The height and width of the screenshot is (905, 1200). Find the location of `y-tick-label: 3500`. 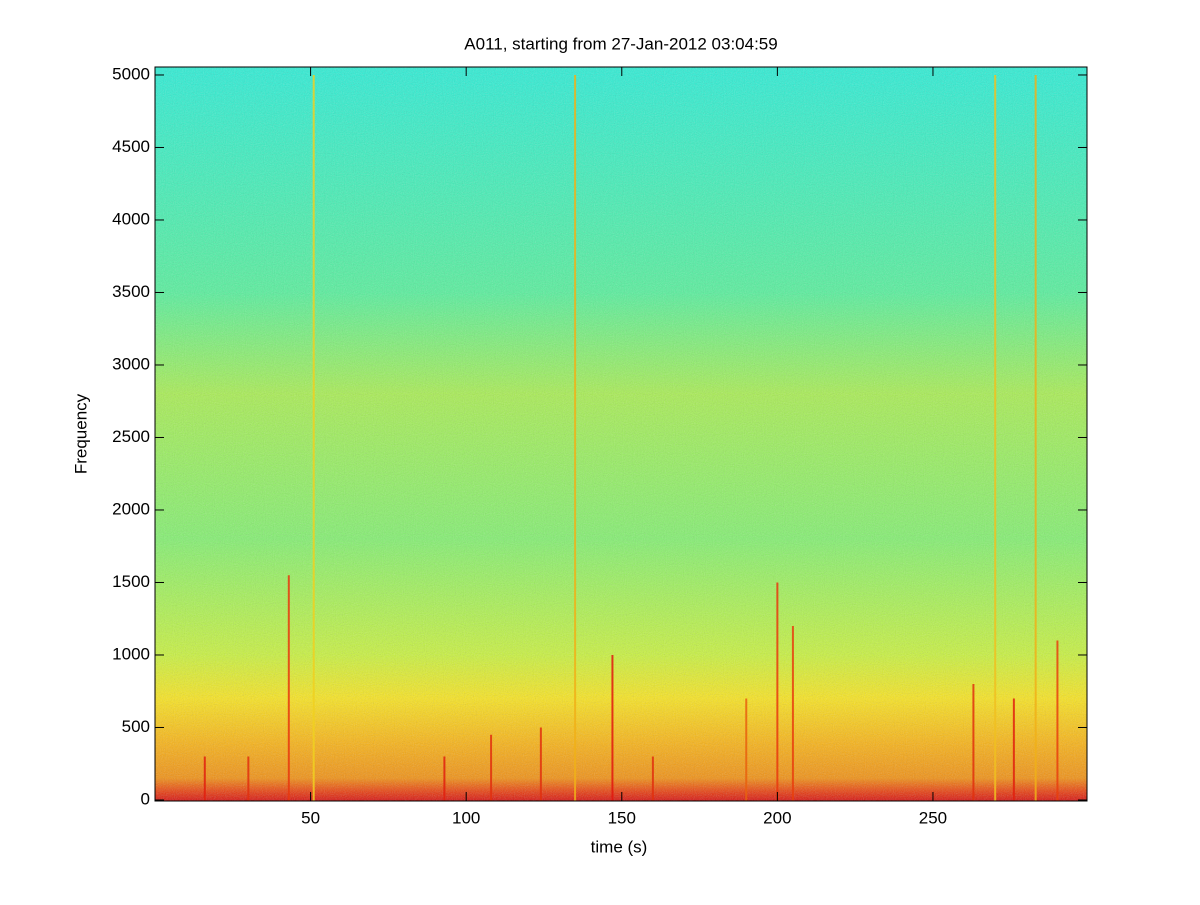

y-tick-label: 3500 is located at coordinates (131, 291).